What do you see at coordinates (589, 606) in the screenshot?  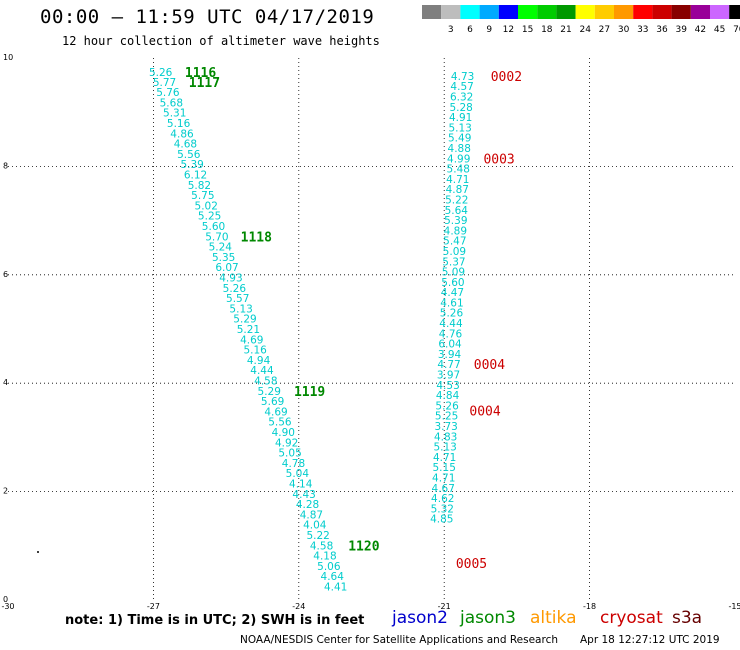 I see `x-tick-label: -18` at bounding box center [589, 606].